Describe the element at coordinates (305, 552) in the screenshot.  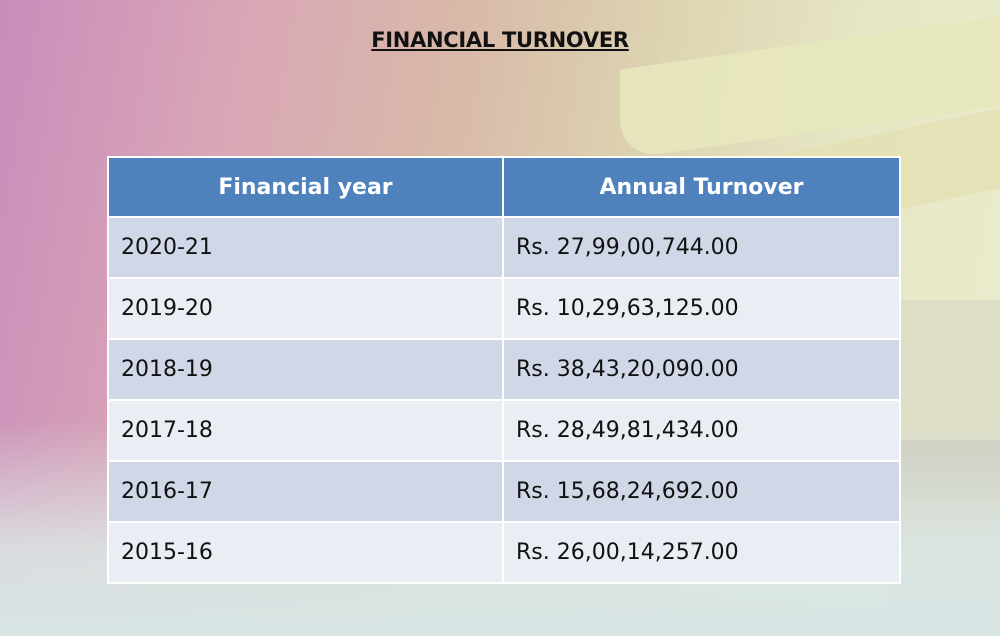
I see `financial-year-cell: 2015-16` at that location.